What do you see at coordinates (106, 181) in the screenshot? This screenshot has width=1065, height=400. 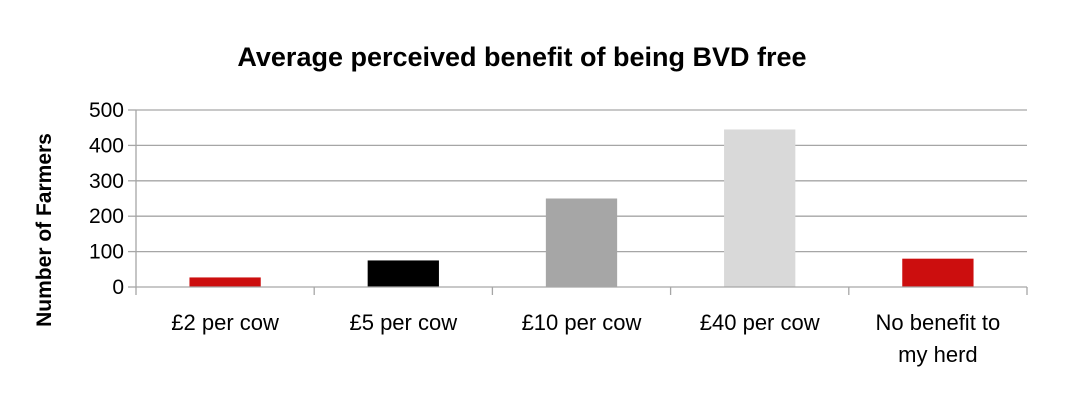 I see `y-tick-label: 300` at bounding box center [106, 181].